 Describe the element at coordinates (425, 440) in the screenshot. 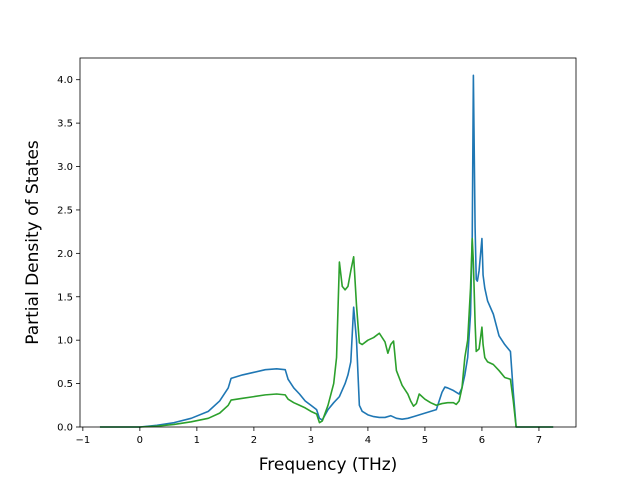

I see `x-tick-label: 5` at that location.